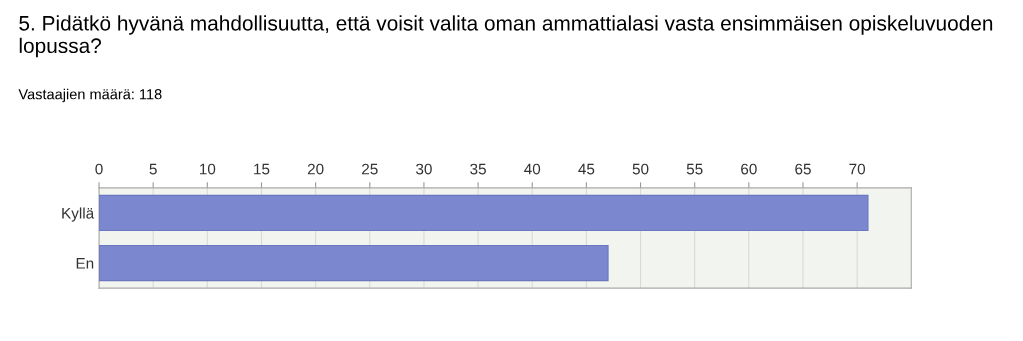  I want to click on chart-title: 5. Pidätkö hyvänä mahdollisuutta, että voisit valita oman ammattialasi vasta ensimmäisen opiskeluvuoden lopussa?, so click(506, 36).